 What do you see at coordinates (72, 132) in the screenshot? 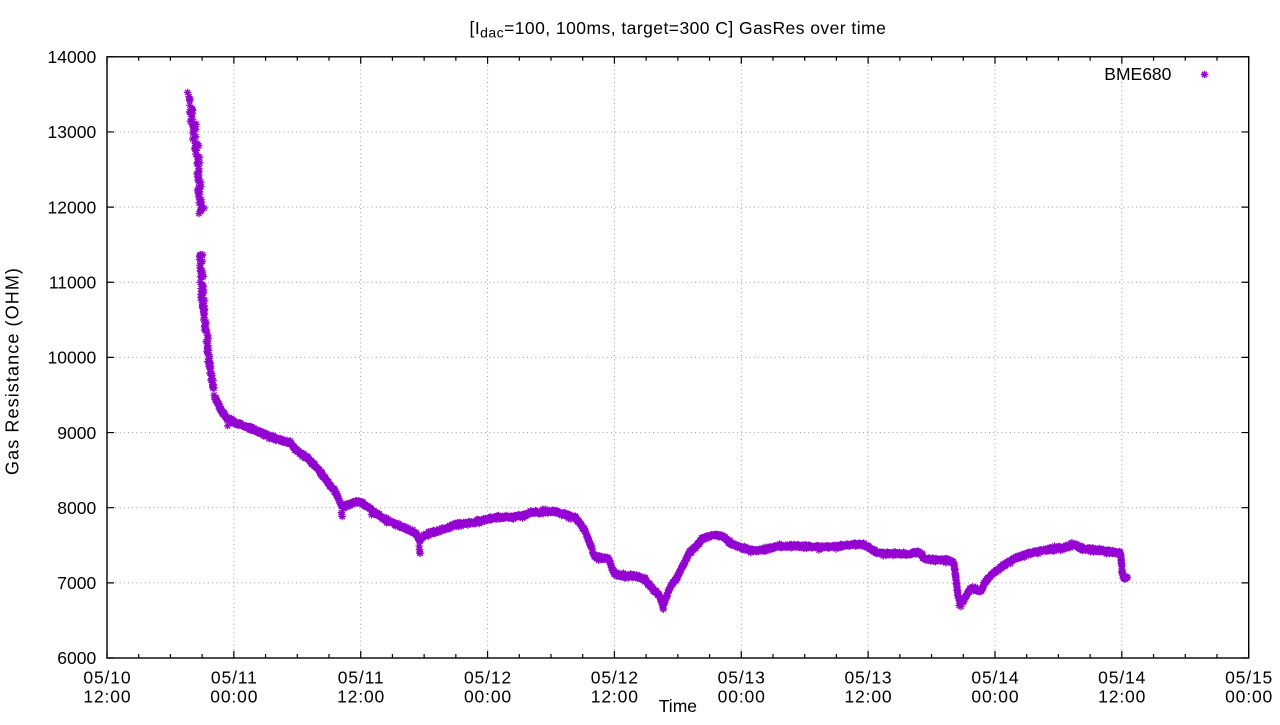
I see `svg-text: 13000` at bounding box center [72, 132].